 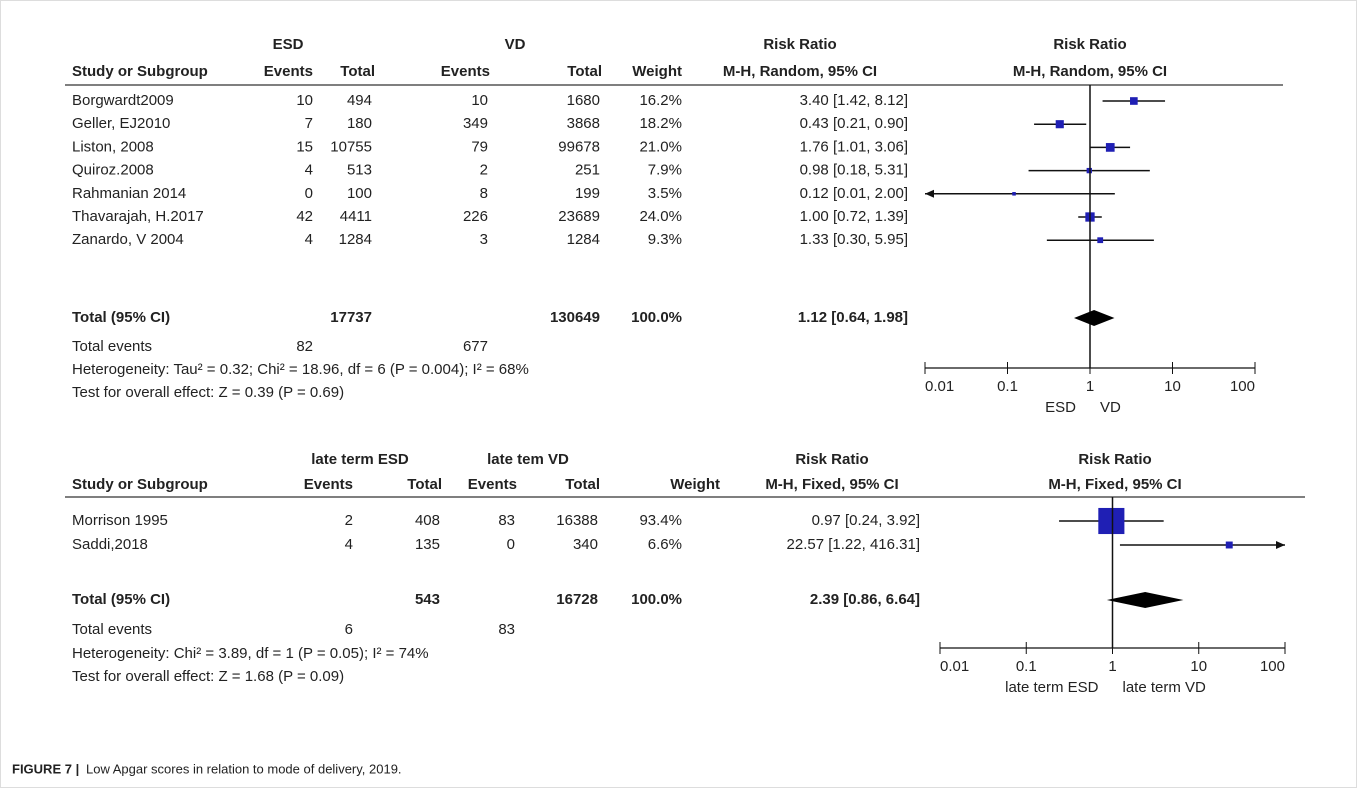 I want to click on cell: 6, so click(x=349, y=629).